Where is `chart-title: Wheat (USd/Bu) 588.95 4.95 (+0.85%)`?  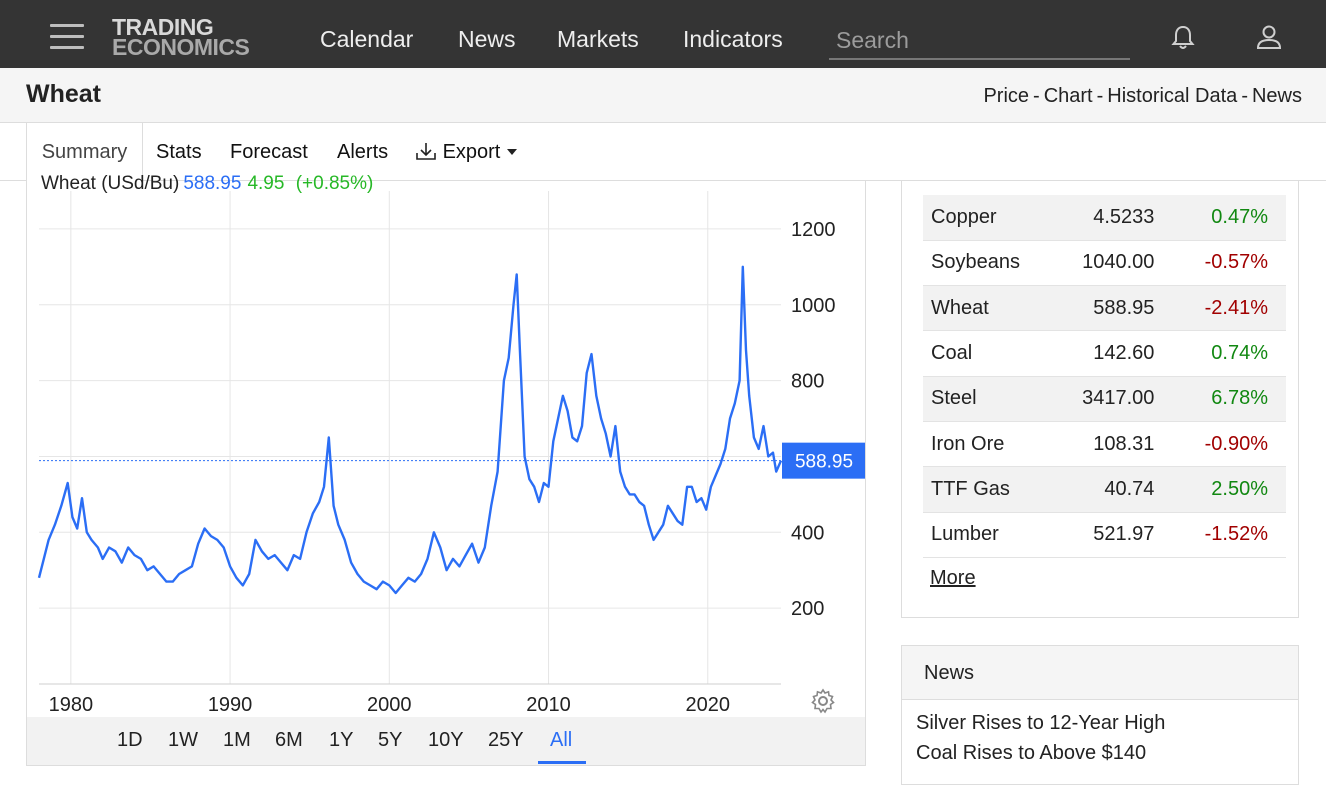
chart-title: Wheat (USd/Bu) 588.95 4.95 (+0.85%) is located at coordinates (207, 184).